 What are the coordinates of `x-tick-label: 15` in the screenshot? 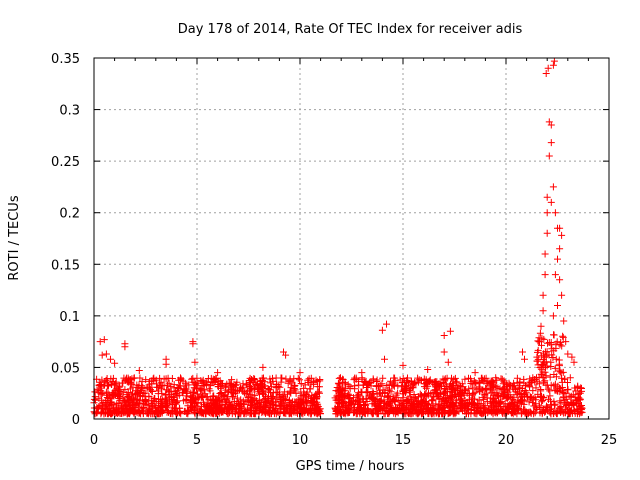 It's located at (403, 440).